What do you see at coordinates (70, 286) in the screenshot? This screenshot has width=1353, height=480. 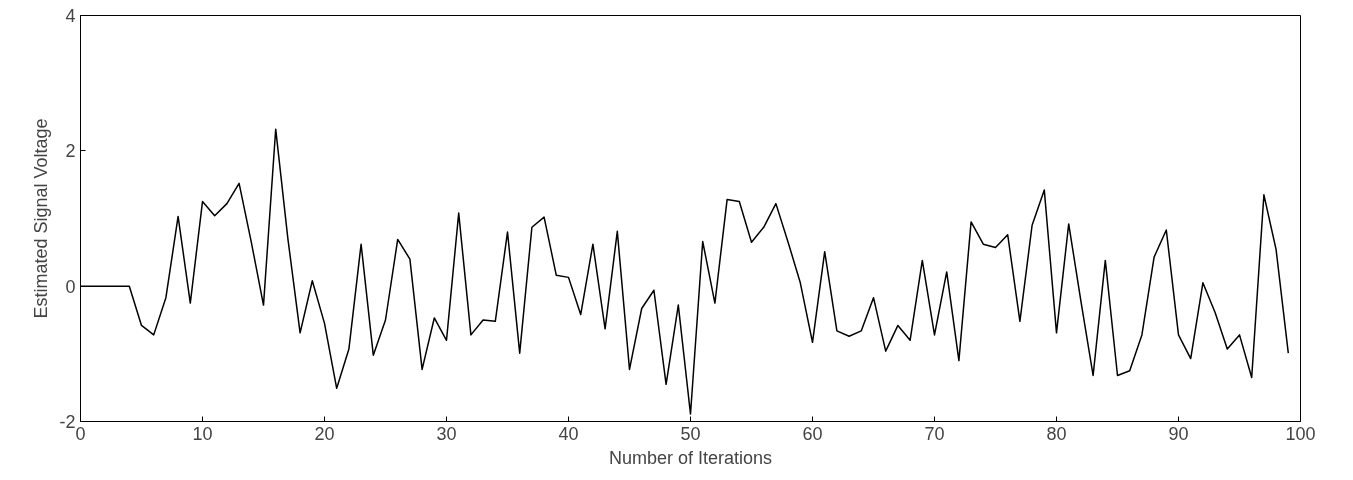 I see `y-tick-label: 0` at bounding box center [70, 286].